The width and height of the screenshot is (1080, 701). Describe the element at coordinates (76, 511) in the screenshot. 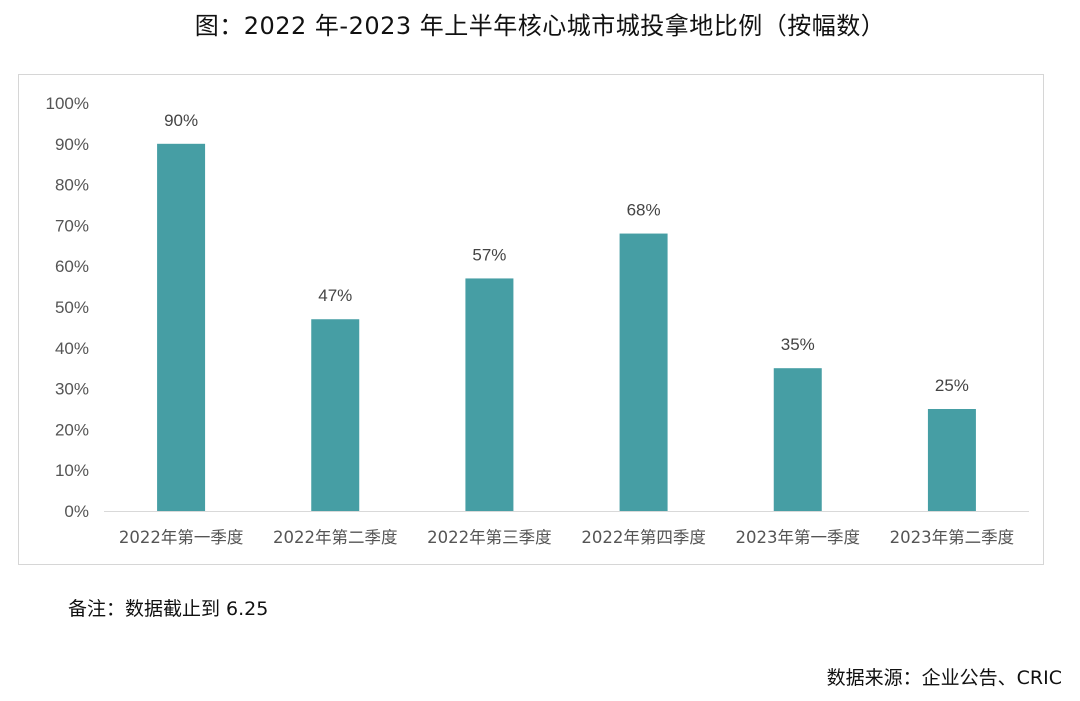

I see `y-tick-label: 0%` at that location.